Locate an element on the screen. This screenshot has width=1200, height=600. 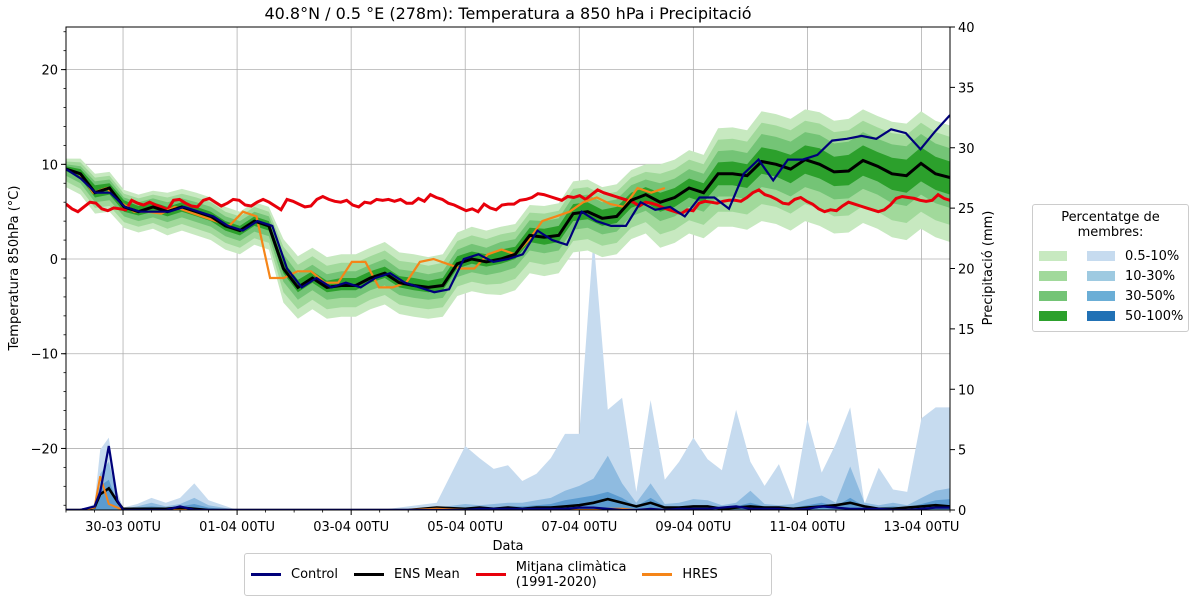
legend-item-ens-mean: ENS Mean is located at coordinates (407, 574).